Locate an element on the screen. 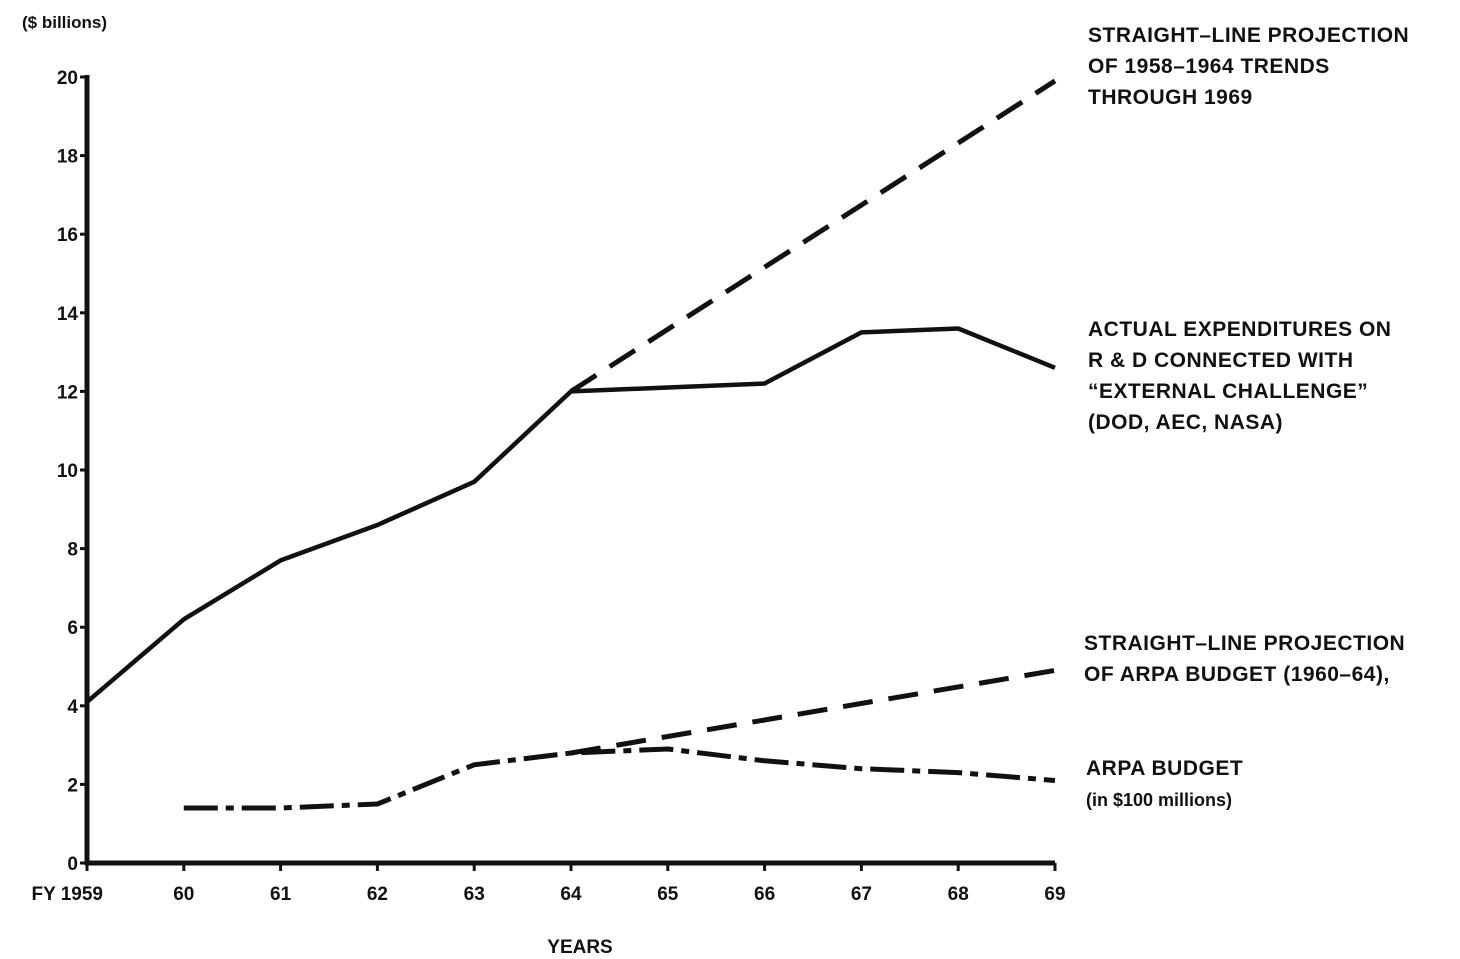 This screenshot has width=1460, height=959. y-tick-label: 6 is located at coordinates (72, 628).